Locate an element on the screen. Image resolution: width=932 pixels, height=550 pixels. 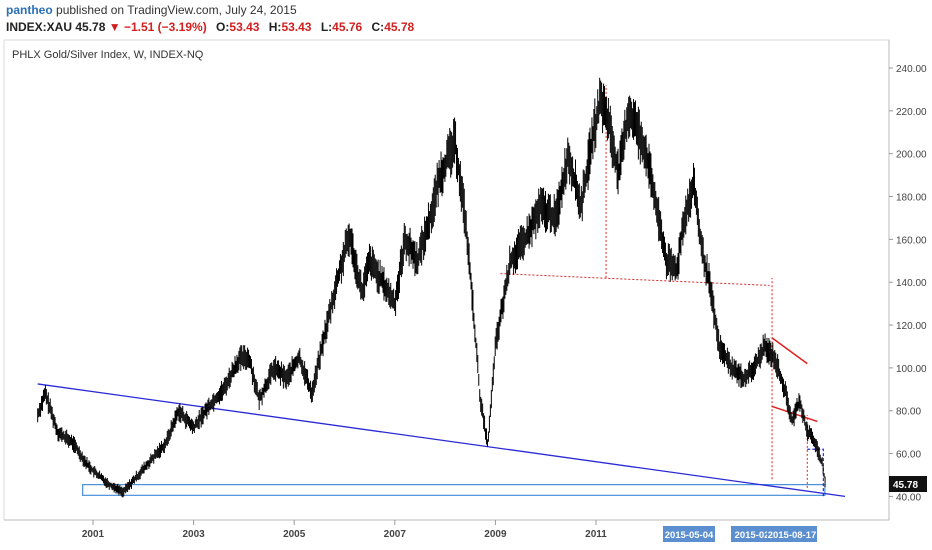
date-label-2015-08-17-bg is located at coordinates (792, 534).